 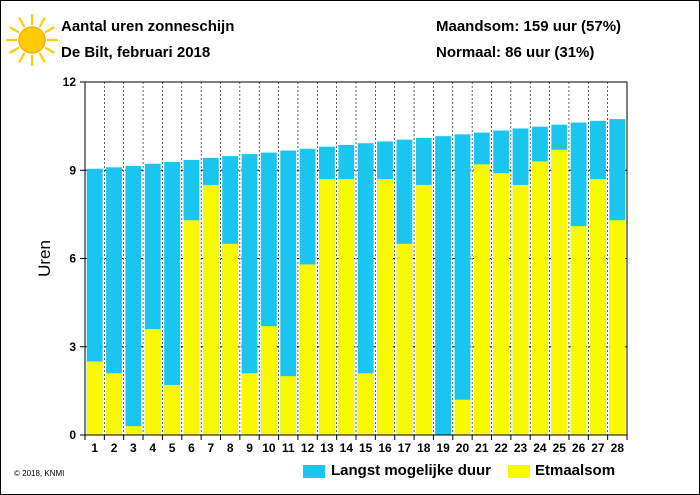 What do you see at coordinates (411, 470) in the screenshot?
I see `legend-label-possible: Langst mogelijke duur` at bounding box center [411, 470].